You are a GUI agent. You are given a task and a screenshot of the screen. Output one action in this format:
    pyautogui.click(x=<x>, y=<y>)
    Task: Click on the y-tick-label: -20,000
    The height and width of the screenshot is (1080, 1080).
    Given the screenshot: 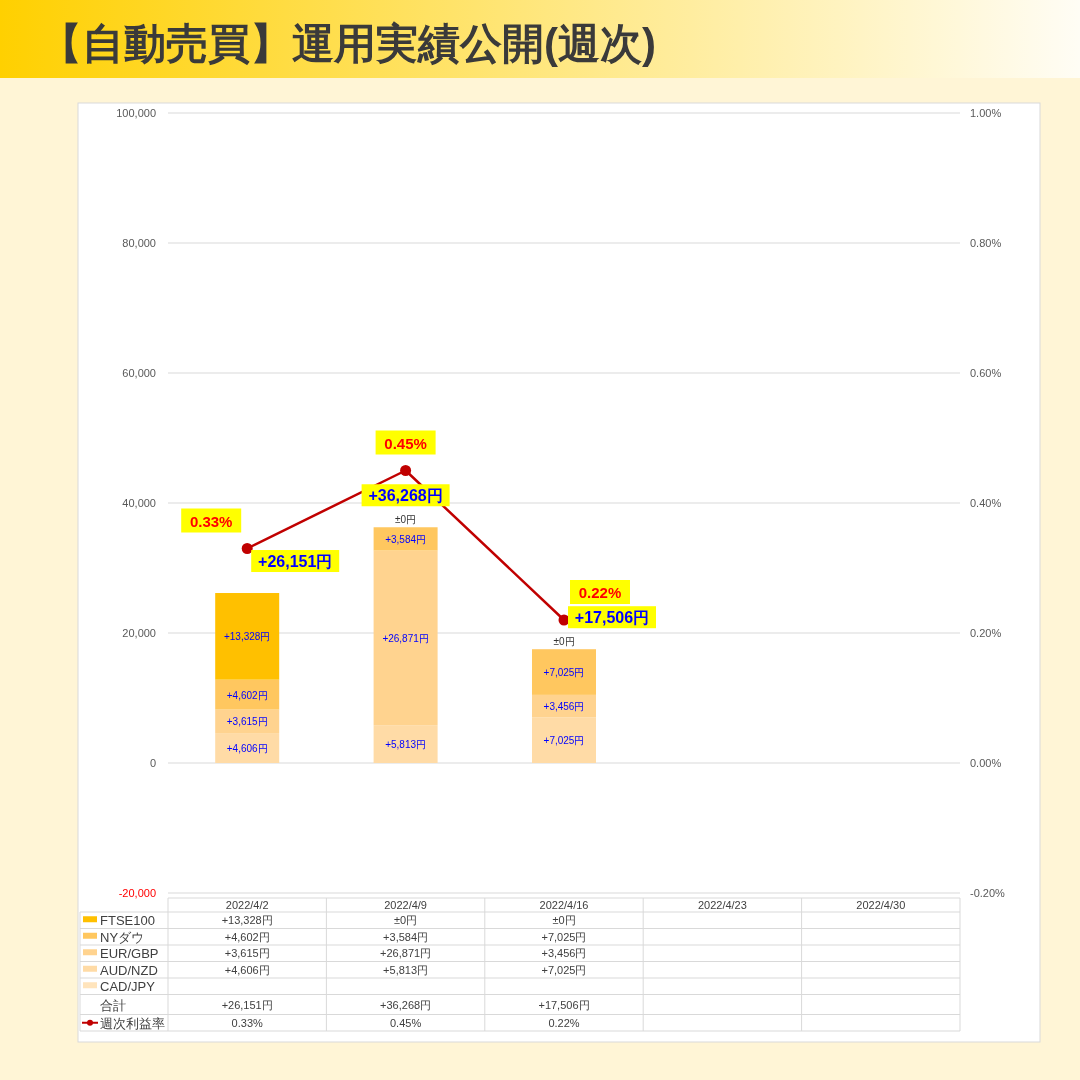 What is the action you would take?
    pyautogui.click(x=137, y=893)
    